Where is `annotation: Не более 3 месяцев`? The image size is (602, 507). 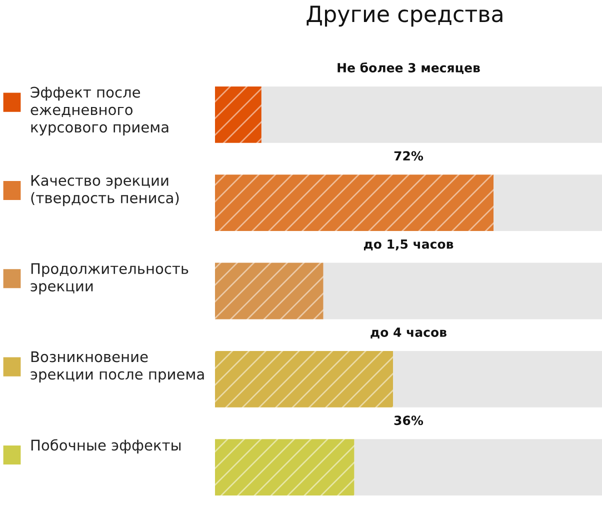
annotation: Не более 3 месяцев is located at coordinates (409, 68).